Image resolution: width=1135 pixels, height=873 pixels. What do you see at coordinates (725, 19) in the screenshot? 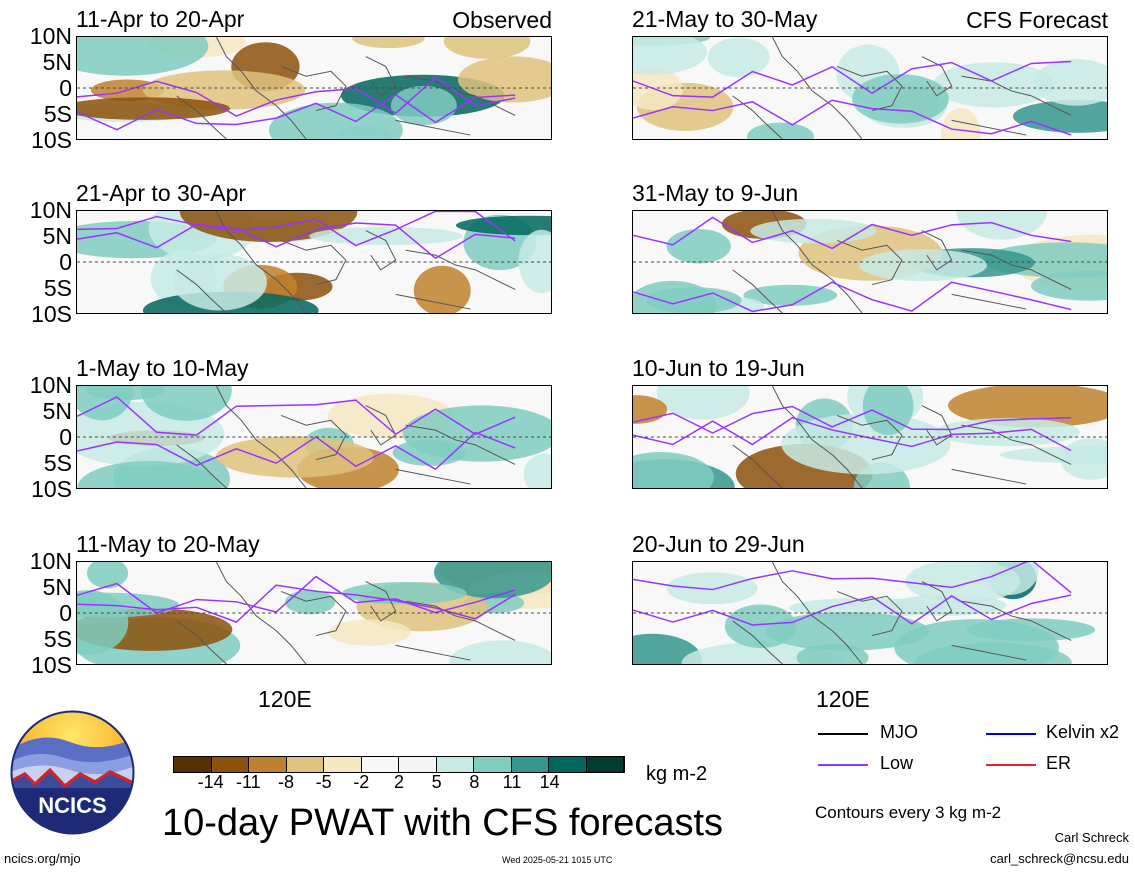
I see `panel-title: 21-May to 30-May` at bounding box center [725, 19].